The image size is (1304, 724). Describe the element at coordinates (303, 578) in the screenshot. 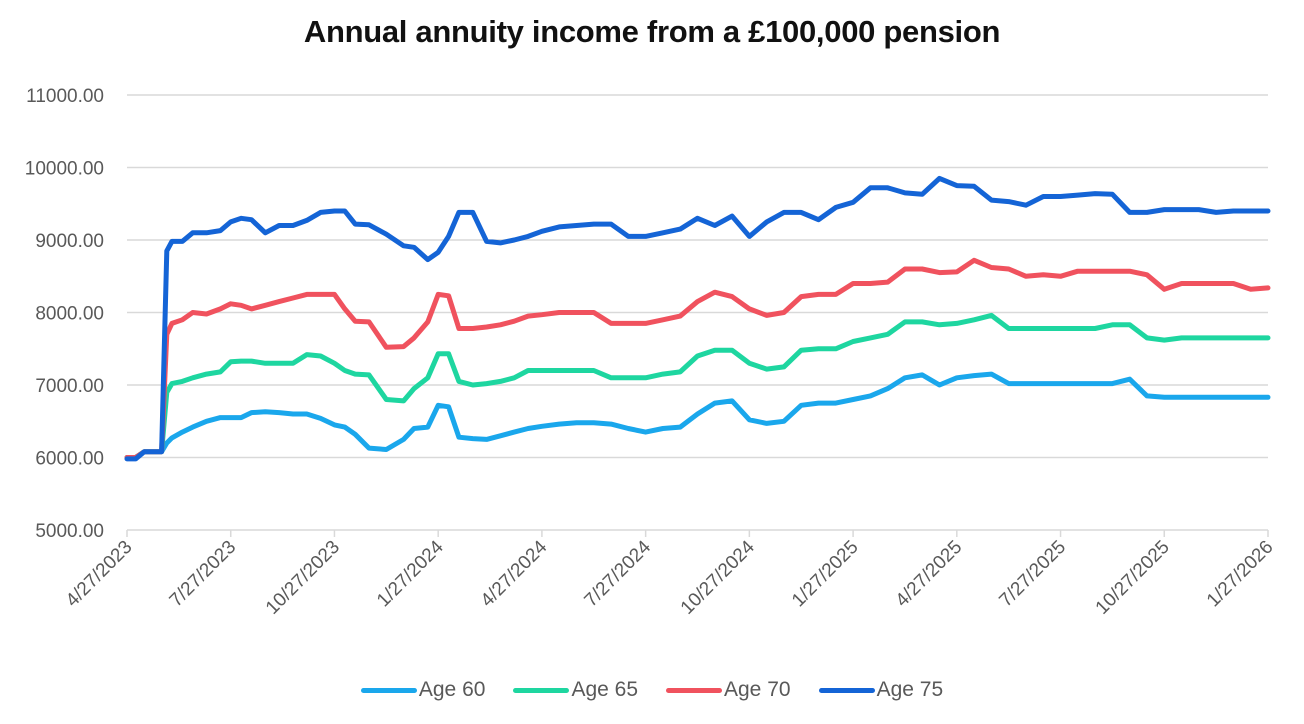

I see `x-tick-label: 10/27/2023` at that location.